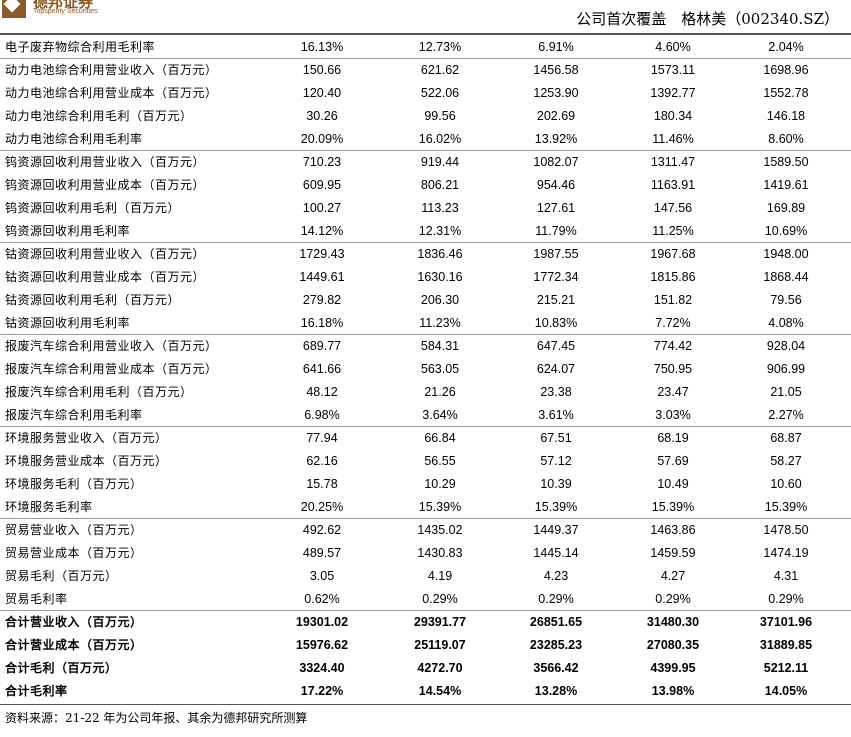  What do you see at coordinates (556, 530) in the screenshot?
I see `cell-value: 1449.37` at bounding box center [556, 530].